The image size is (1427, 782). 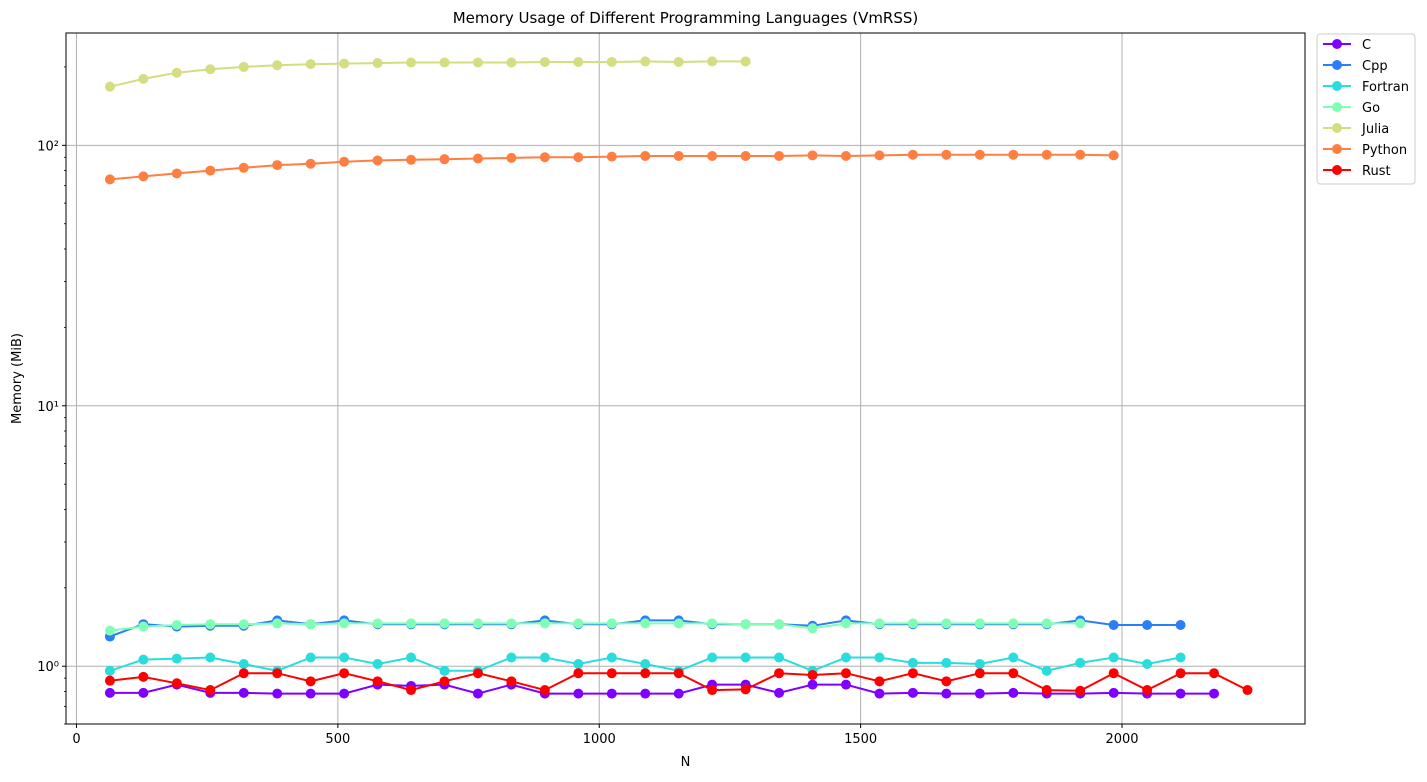 I want to click on series-fortran, so click(x=645, y=664).